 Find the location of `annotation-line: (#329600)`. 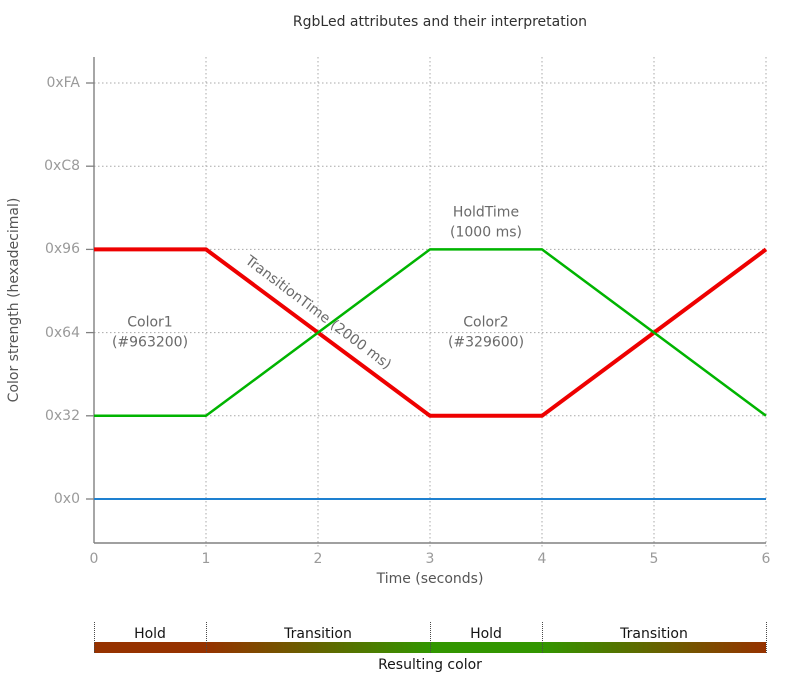

annotation-line: (#329600) is located at coordinates (486, 342).